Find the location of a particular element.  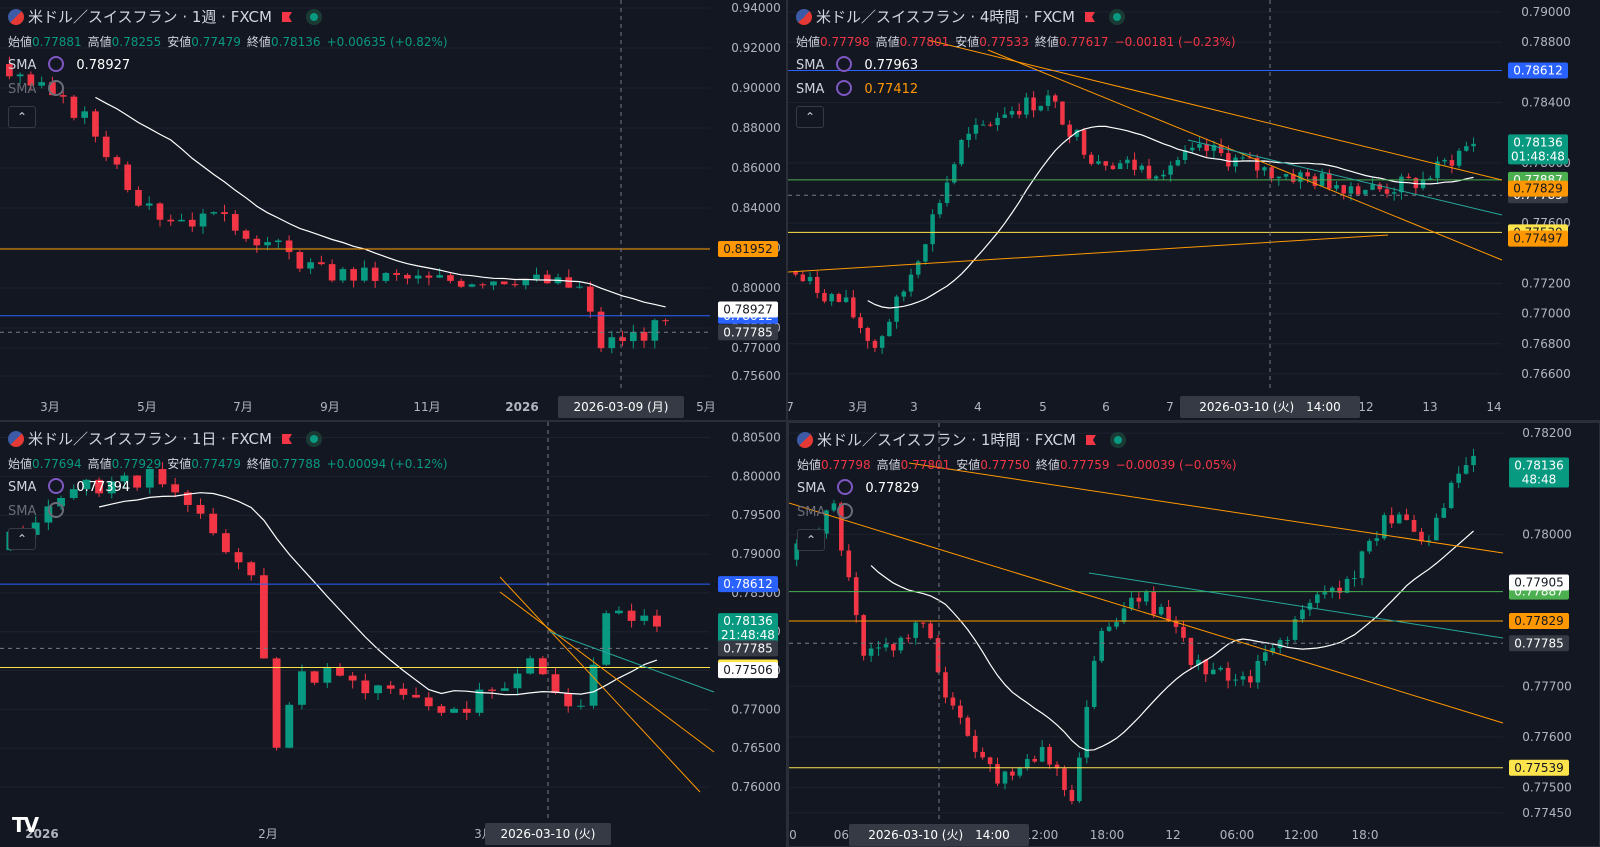

collapse-legend-button: ⌃ is located at coordinates (22, 117).